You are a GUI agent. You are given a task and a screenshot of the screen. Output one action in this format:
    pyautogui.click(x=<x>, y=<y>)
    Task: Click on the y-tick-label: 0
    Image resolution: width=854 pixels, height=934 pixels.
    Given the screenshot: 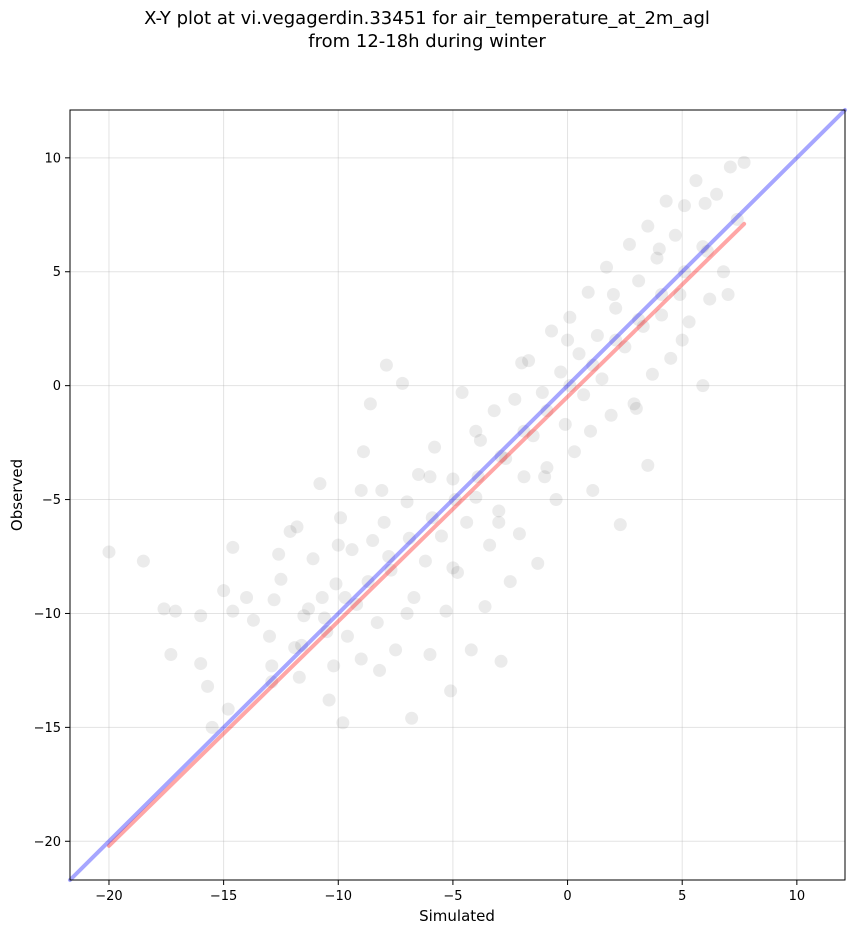 What is the action you would take?
    pyautogui.click(x=57, y=386)
    